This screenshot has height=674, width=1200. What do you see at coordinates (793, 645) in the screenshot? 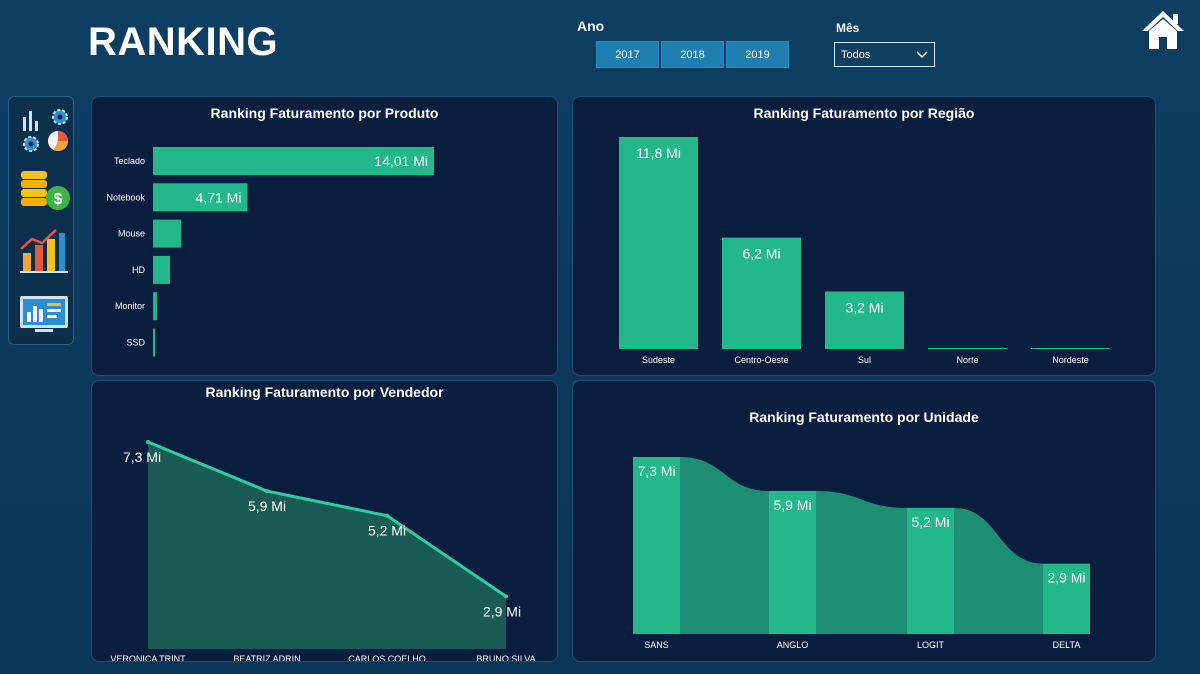
I see `unidade-category-label: ANGLO` at bounding box center [793, 645].